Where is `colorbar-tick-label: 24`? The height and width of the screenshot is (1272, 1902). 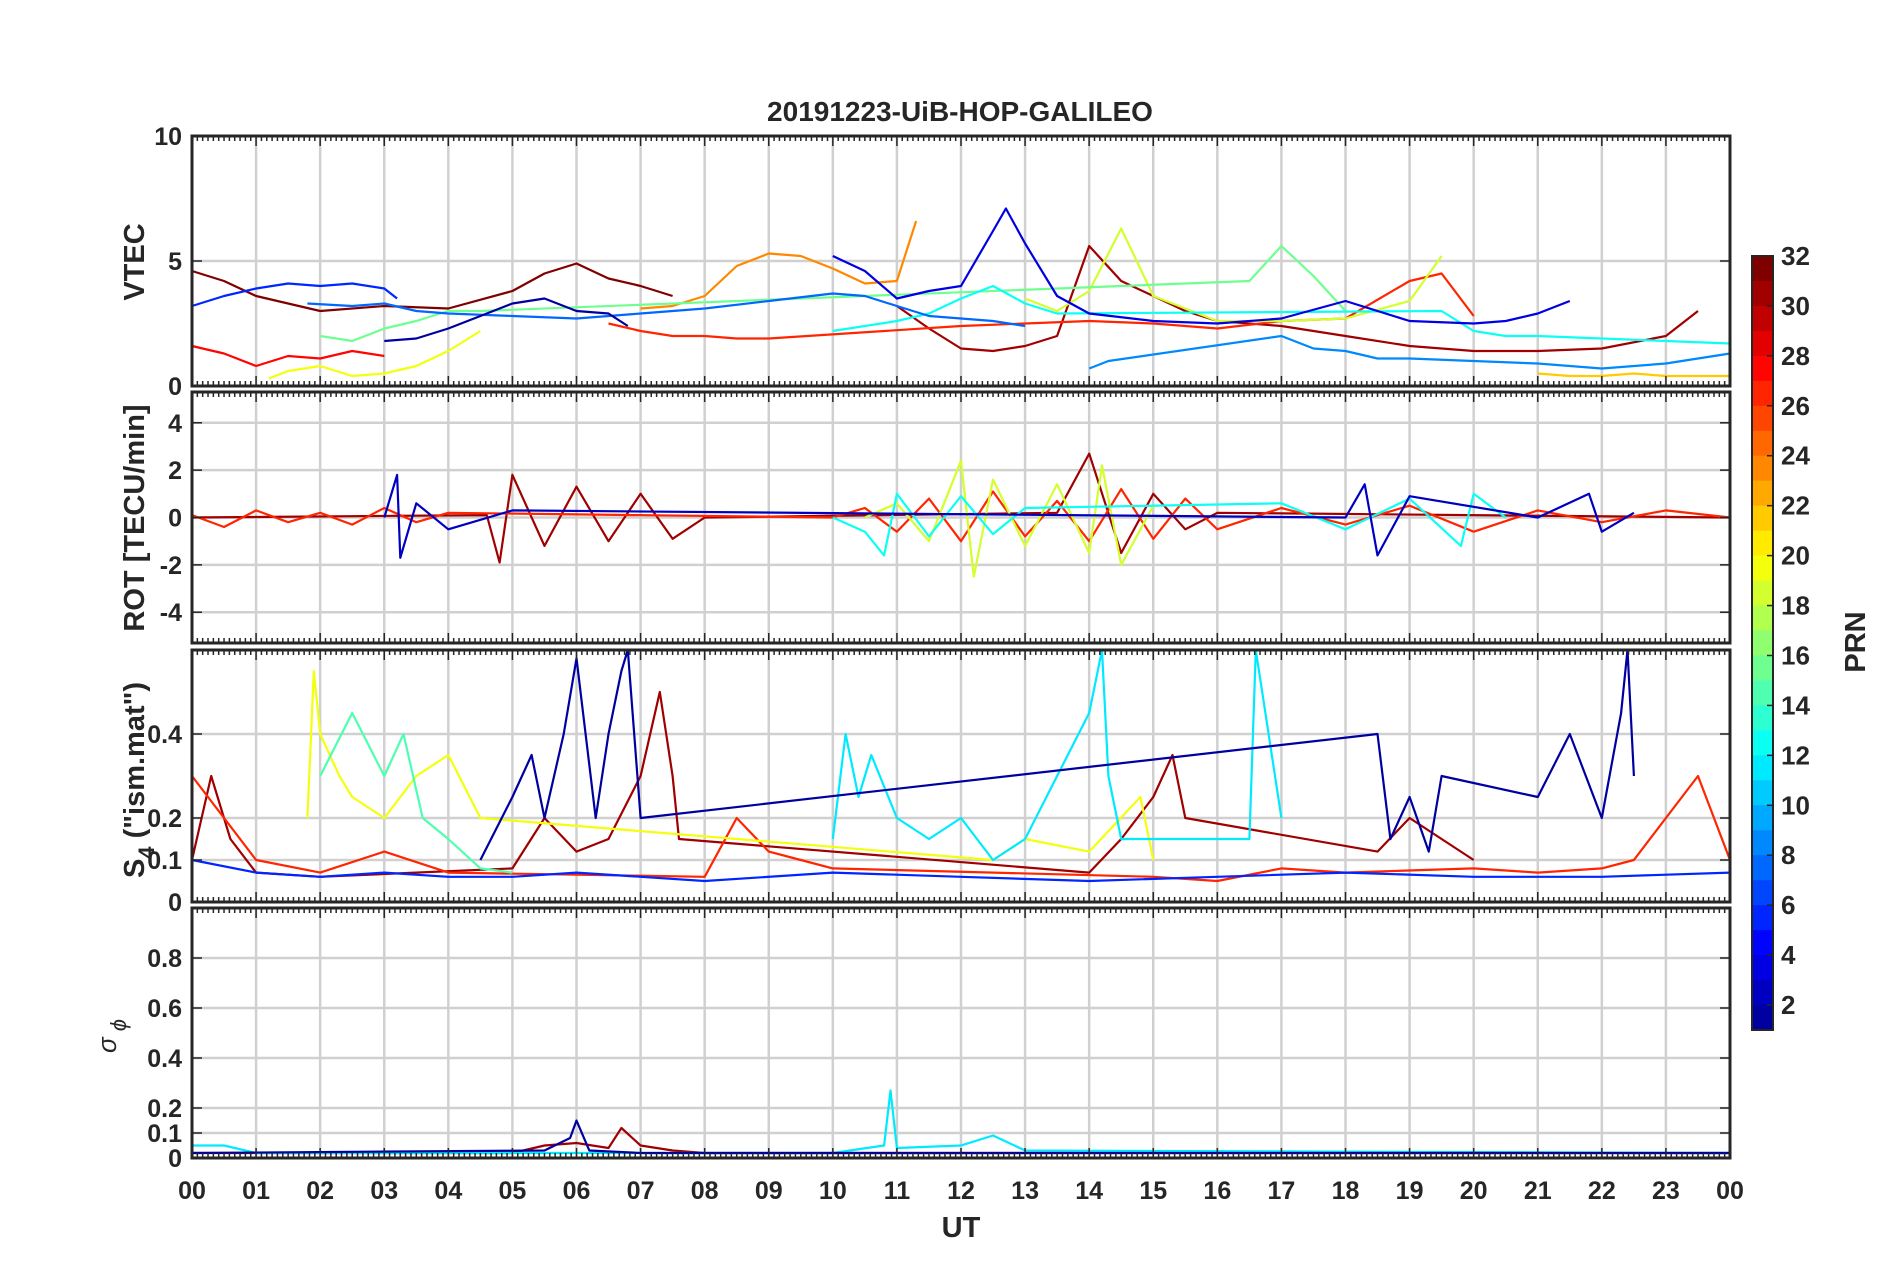
colorbar-tick-label: 24 is located at coordinates (1795, 456).